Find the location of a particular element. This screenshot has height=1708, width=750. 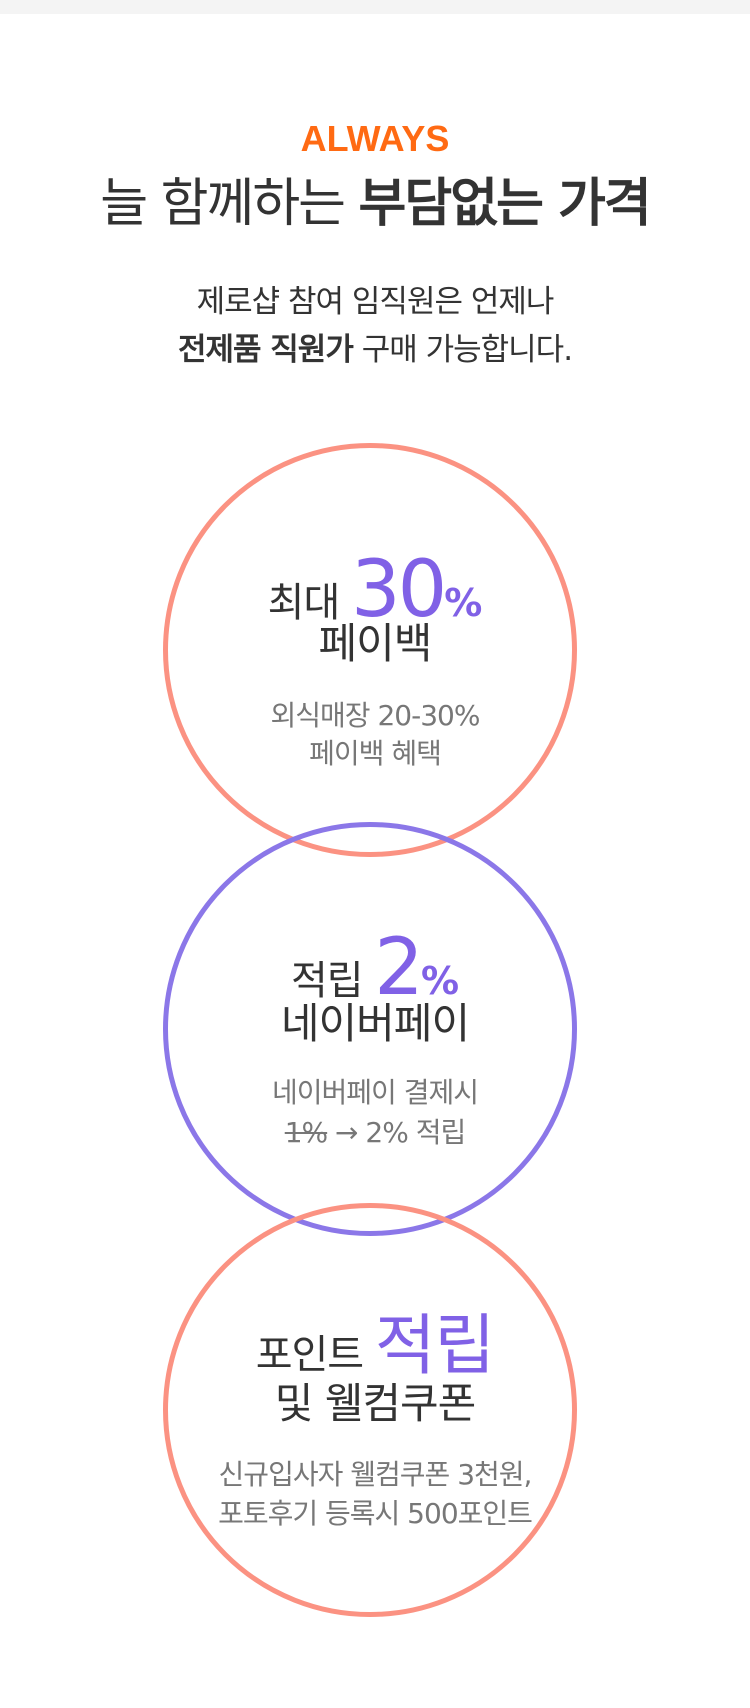

points-heading: 포인트 적립 is located at coordinates (375, 1349).